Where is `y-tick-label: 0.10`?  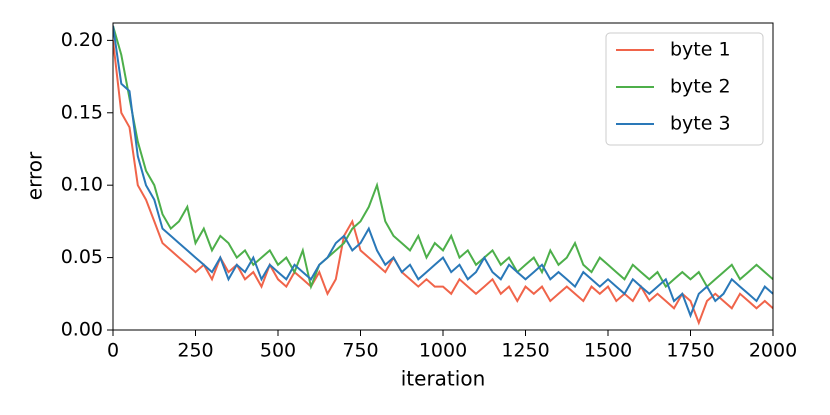
y-tick-label: 0.10 is located at coordinates (82, 185).